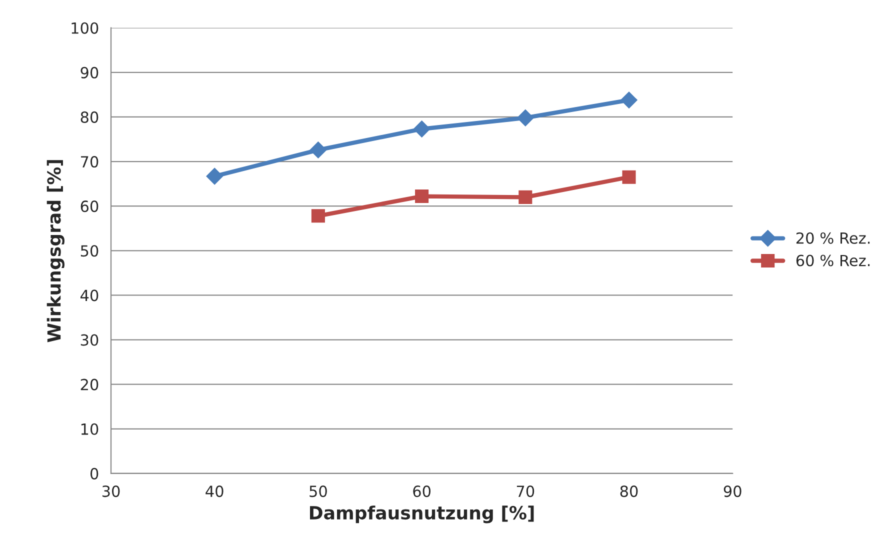 This screenshot has height=557, width=888. I want to click on y-tick-label: 100, so click(85, 28).